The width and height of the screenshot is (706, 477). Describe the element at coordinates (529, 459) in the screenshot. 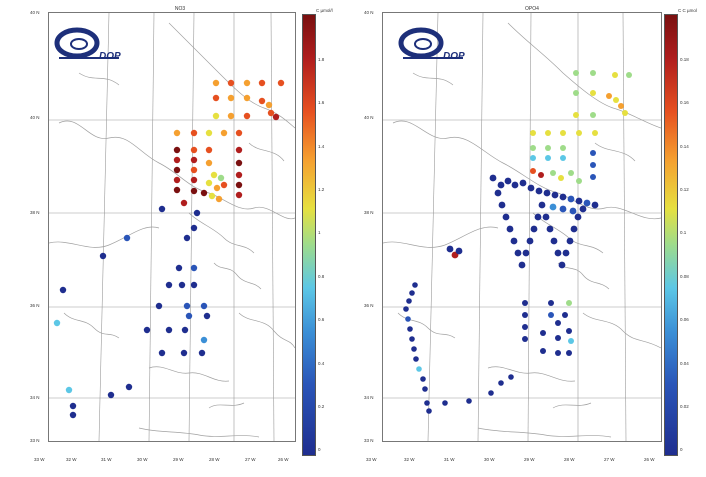

I see `right-lon-label: 29 W` at that location.